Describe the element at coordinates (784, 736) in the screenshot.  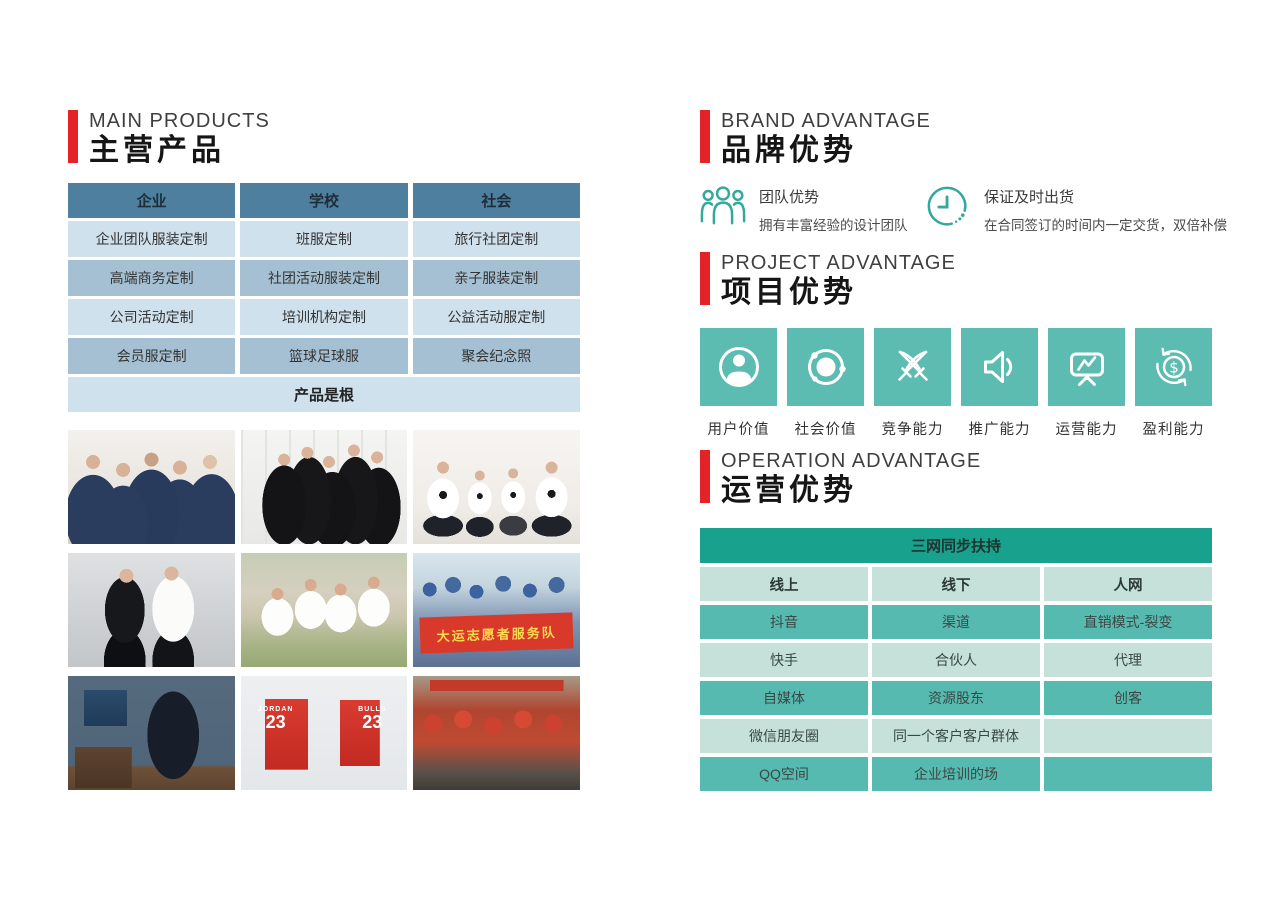
I see `operation-cell: 微信朋友圈` at that location.